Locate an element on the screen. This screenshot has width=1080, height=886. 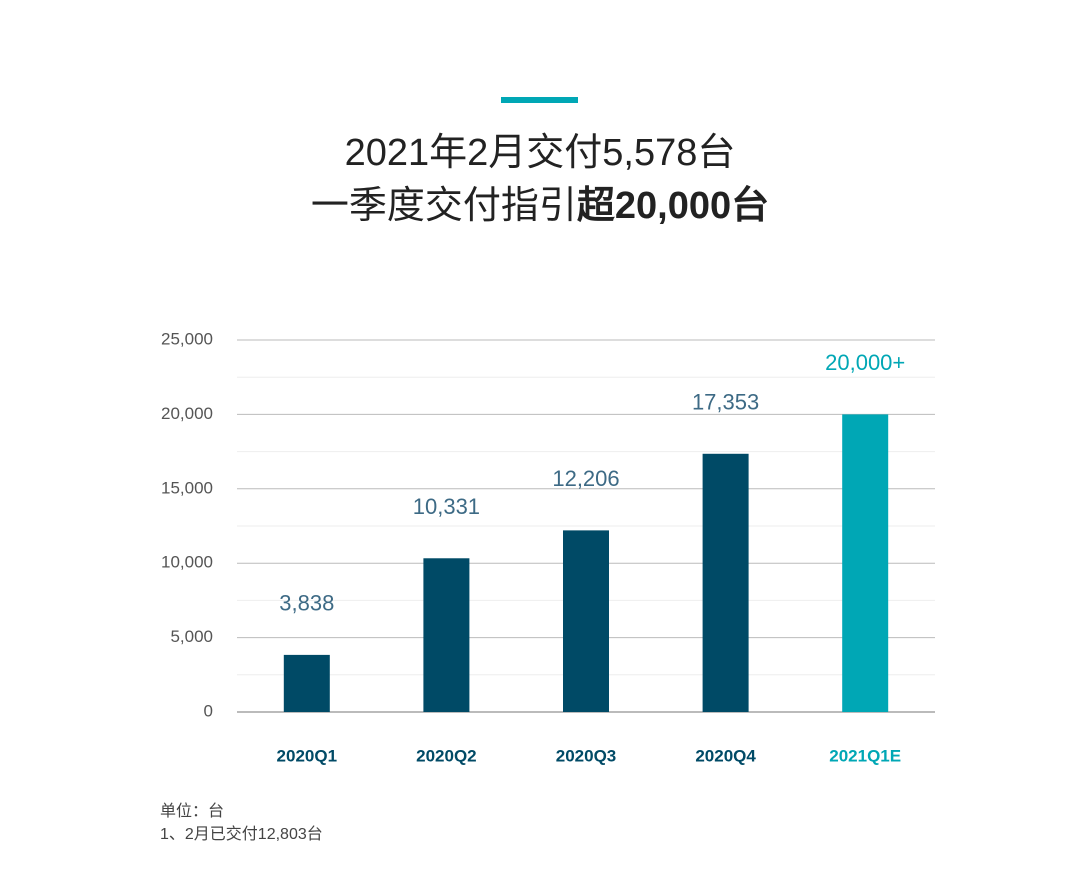
y-tick-label: 25,000 is located at coordinates (187, 338).